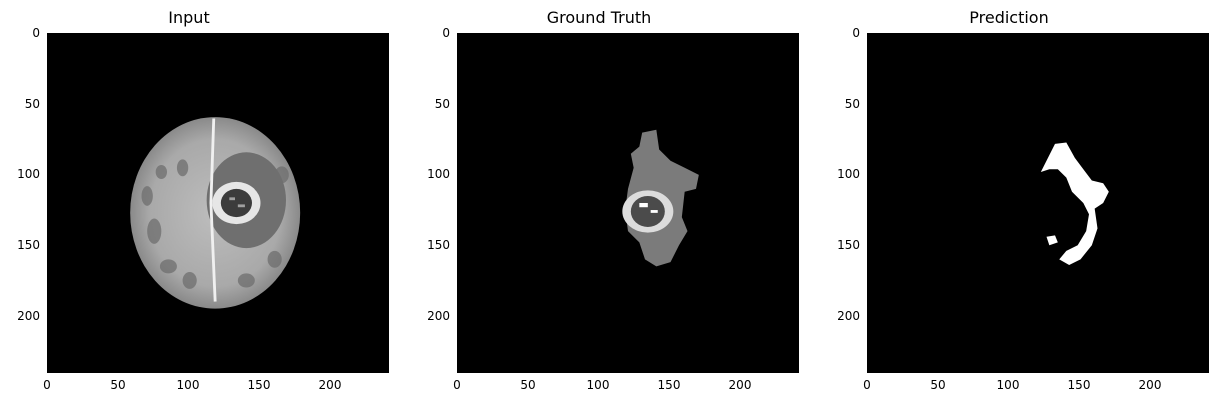 Image resolution: width=1222 pixels, height=407 pixels. What do you see at coordinates (599, 17) in the screenshot?
I see `panel-title: Ground Truth` at bounding box center [599, 17].